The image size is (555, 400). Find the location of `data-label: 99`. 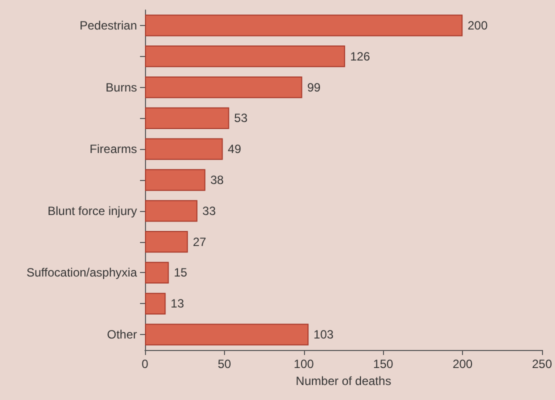

data-label: 99 is located at coordinates (314, 87).